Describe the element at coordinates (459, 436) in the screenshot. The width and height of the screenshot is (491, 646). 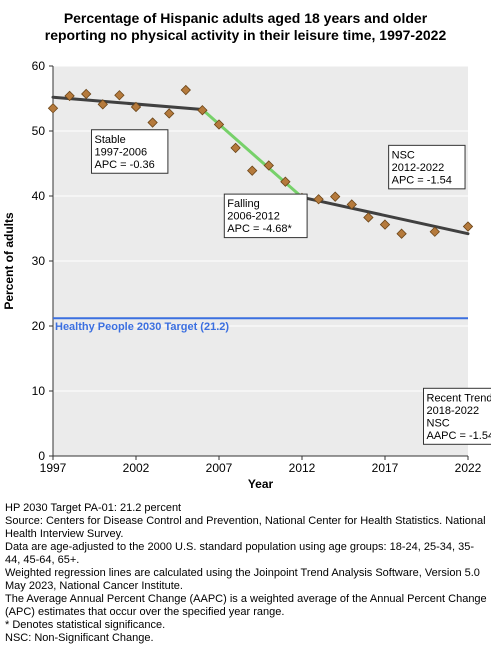
I see `annotation-text: AAPC = -1.54` at that location.